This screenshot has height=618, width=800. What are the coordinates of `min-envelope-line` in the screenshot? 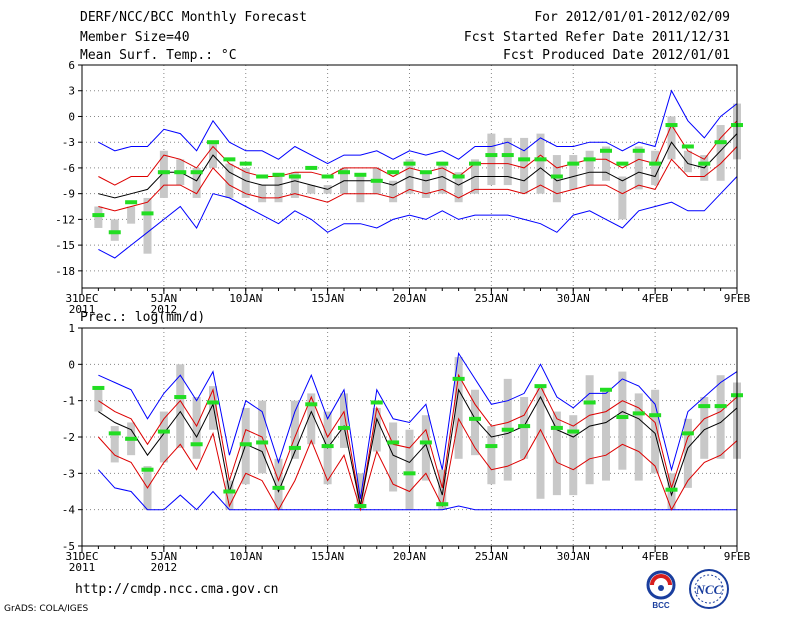 It's located at (417, 490).